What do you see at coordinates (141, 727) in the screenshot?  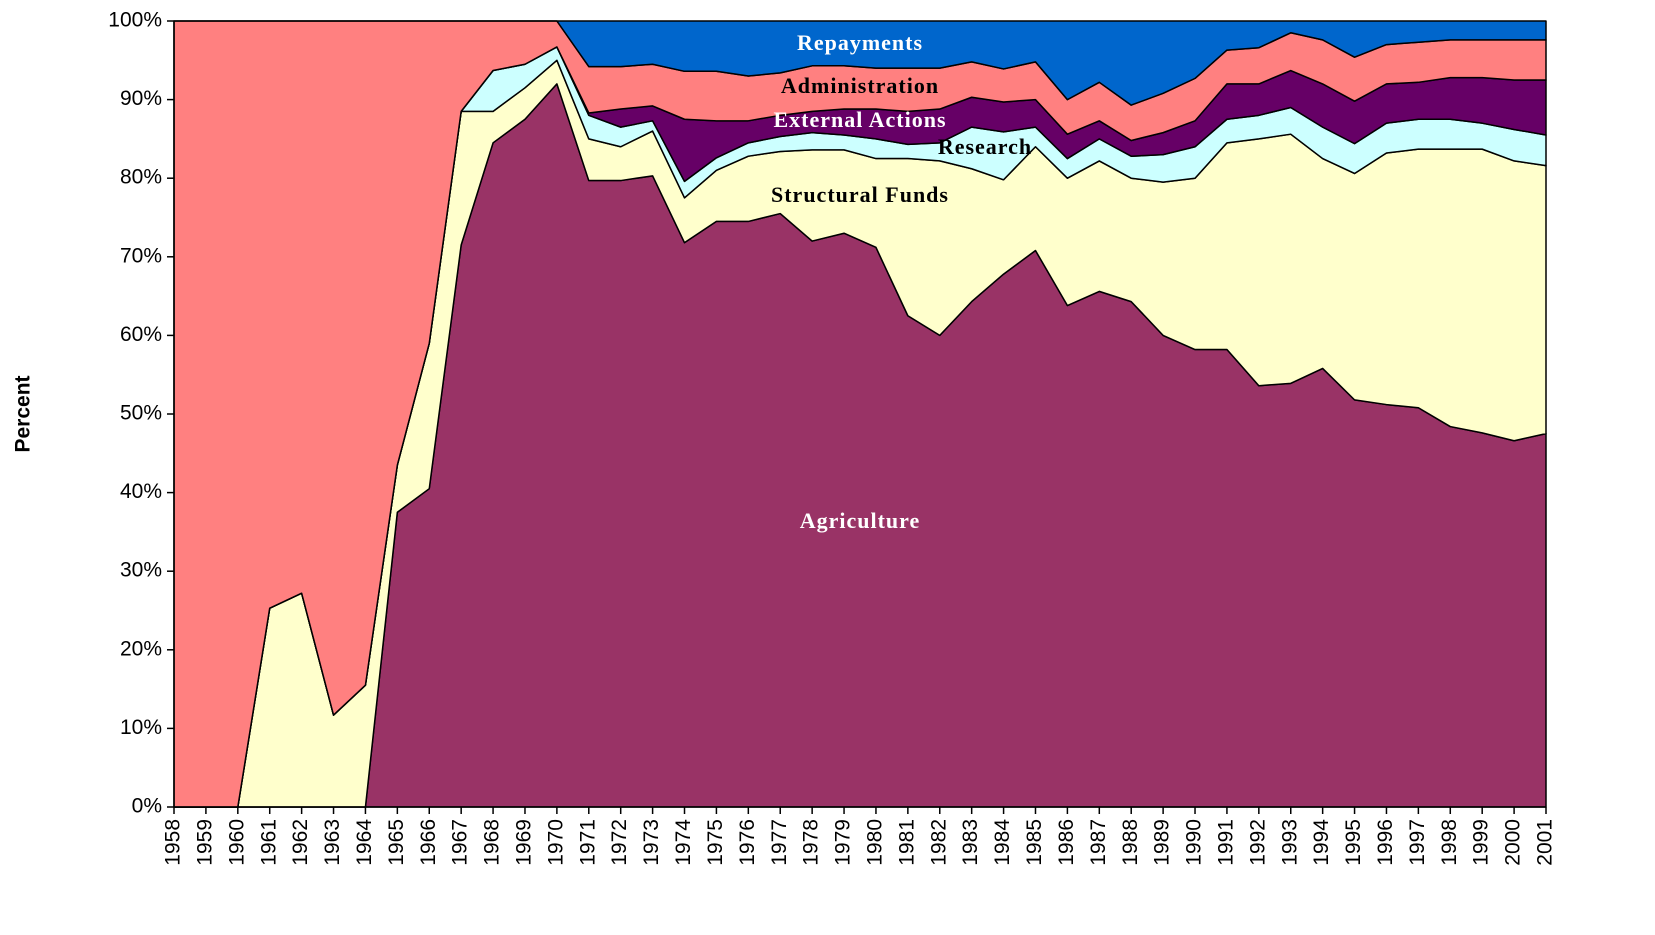 I see `y-tick-label: 10%` at bounding box center [141, 727].